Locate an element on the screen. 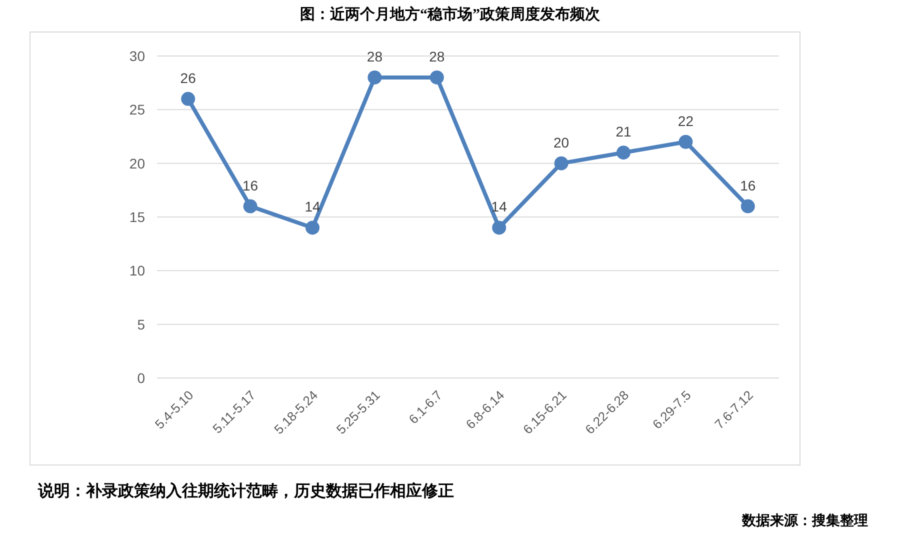 This screenshot has height=534, width=900. data-label: 26 is located at coordinates (188, 78).